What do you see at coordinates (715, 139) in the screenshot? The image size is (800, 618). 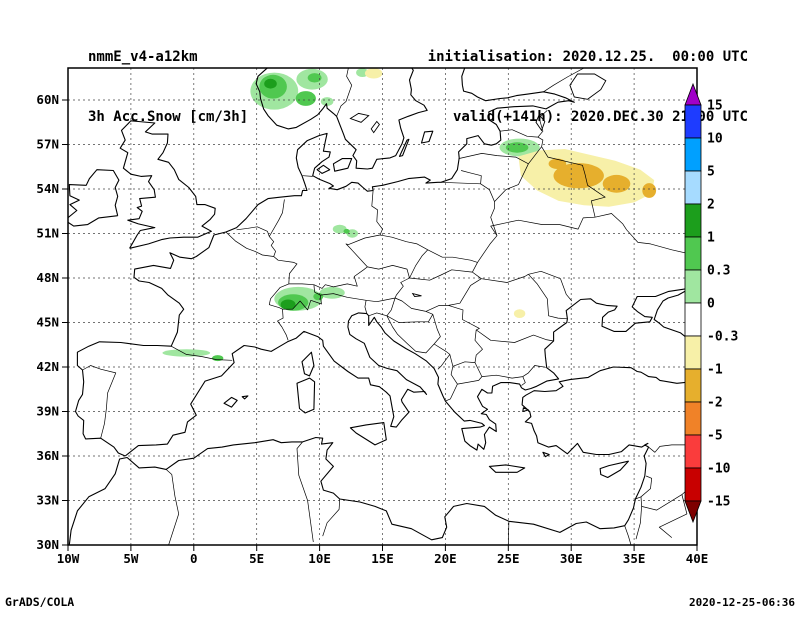 I see `colorbar-label: 10` at bounding box center [715, 139].